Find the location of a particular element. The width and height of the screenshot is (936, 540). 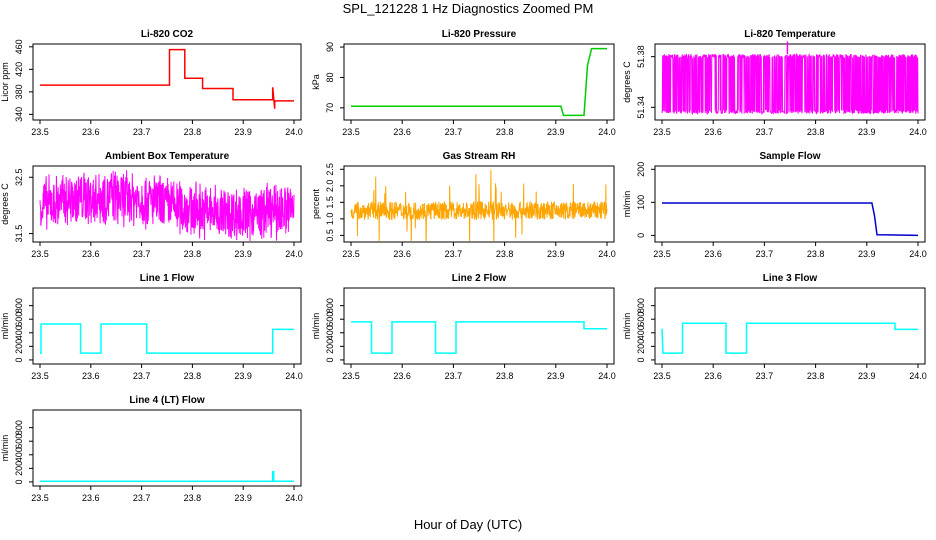

y-tick-label: 1.0 is located at coordinates (330, 219).